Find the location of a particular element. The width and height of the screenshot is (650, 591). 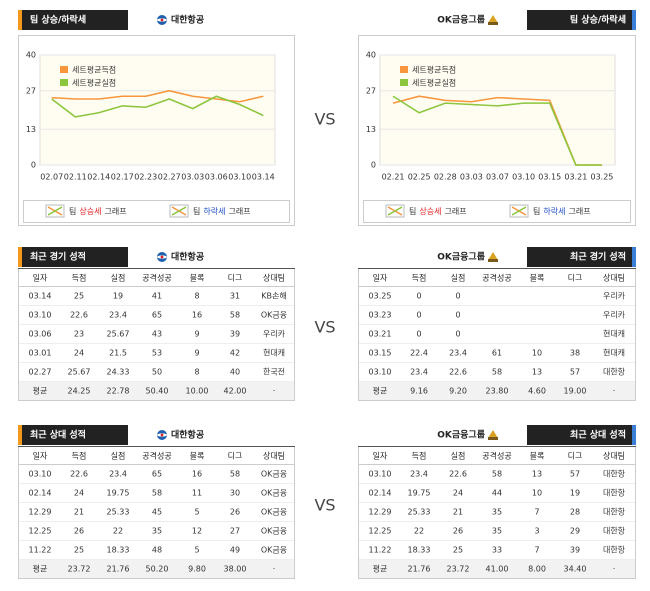

table-cell: 7 is located at coordinates (536, 550).